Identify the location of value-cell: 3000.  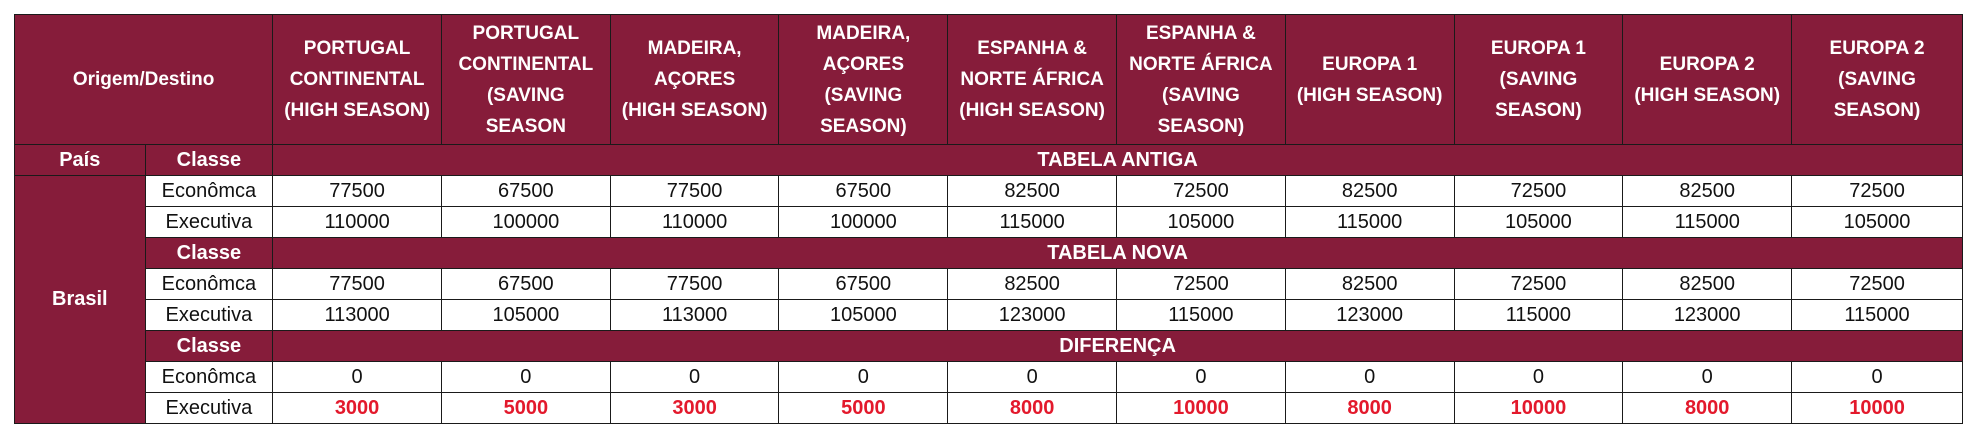
(694, 408).